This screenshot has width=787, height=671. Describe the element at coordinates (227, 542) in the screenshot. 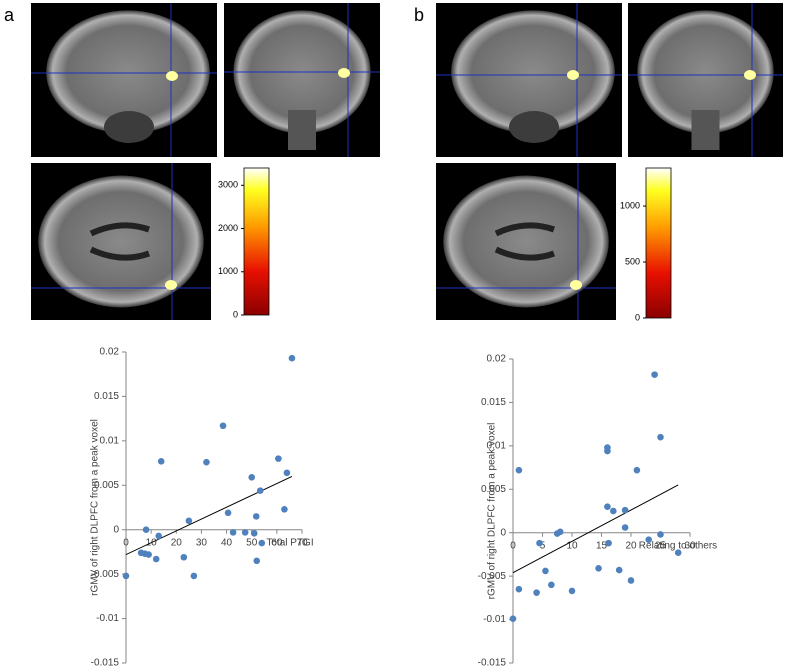

I see `x-tick-label: 40` at that location.